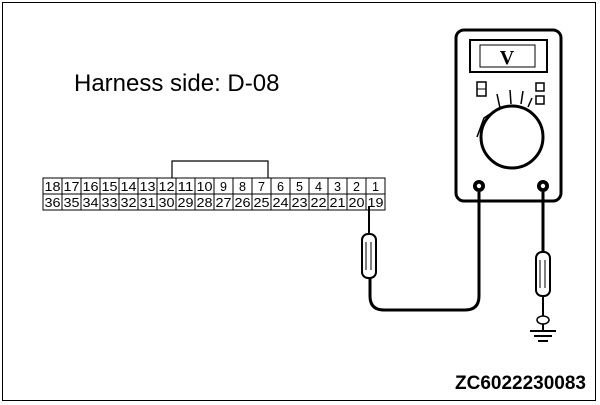  I want to click on multimeter-dial, so click(512, 137).